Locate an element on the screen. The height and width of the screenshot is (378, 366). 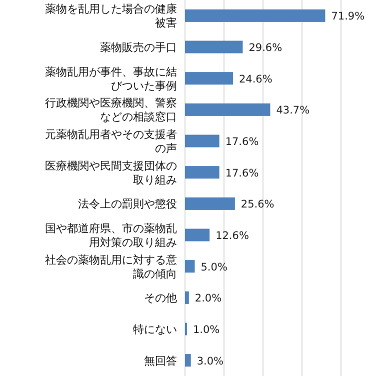
y-tick-label: 医療機関や民間支援団体の取り組み is located at coordinates (111, 172).